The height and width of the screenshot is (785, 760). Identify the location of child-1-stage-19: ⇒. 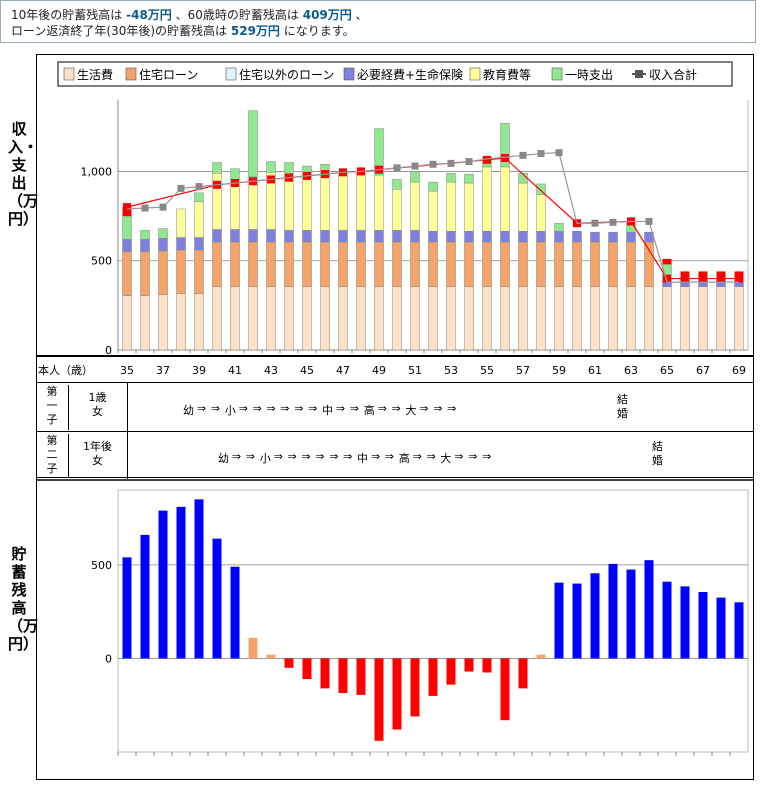
(452, 408).